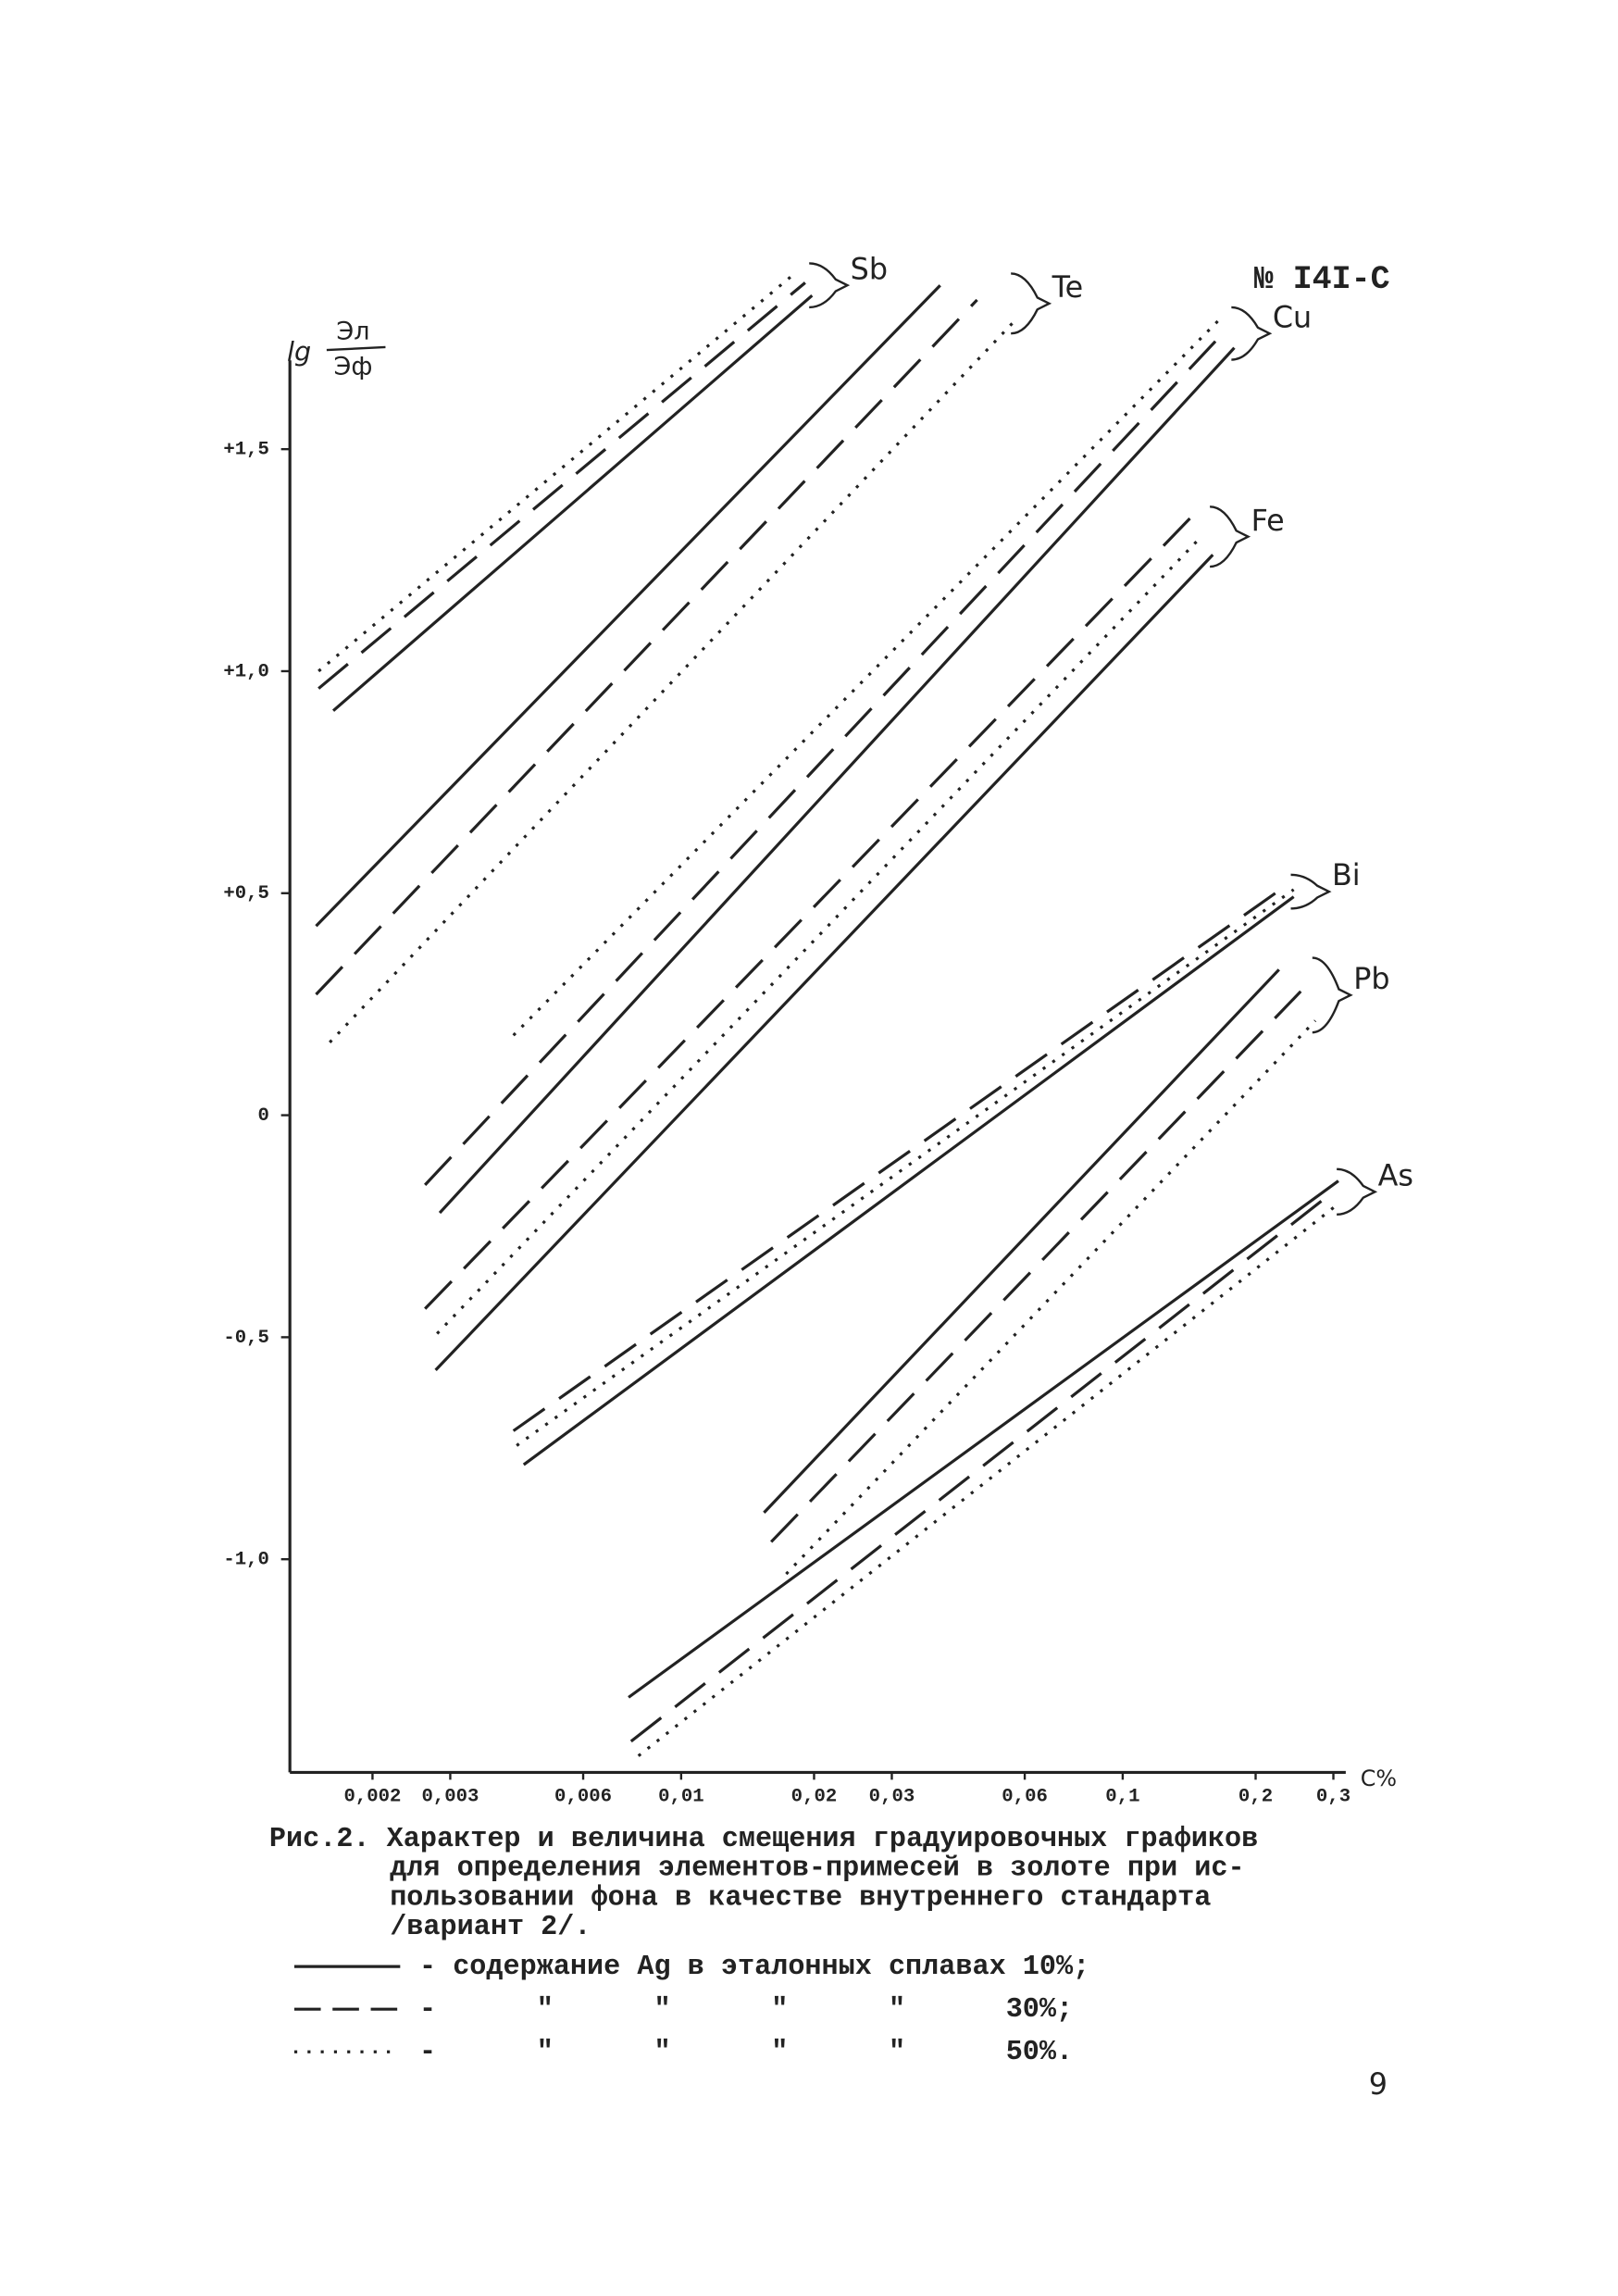 This screenshot has height=2296, width=1618. What do you see at coordinates (353, 367) in the screenshot?
I see `y-label-denominator: Эф` at bounding box center [353, 367].